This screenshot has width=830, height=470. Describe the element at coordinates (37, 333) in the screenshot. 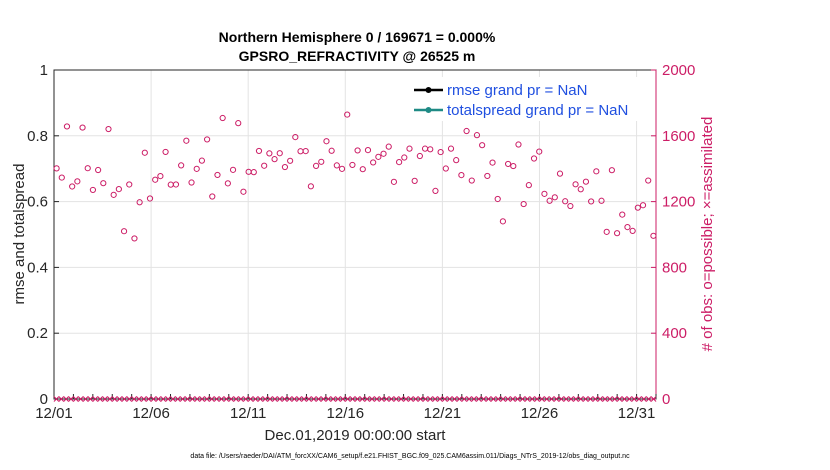

I see `left-y-tick-label: 0.2` at that location.